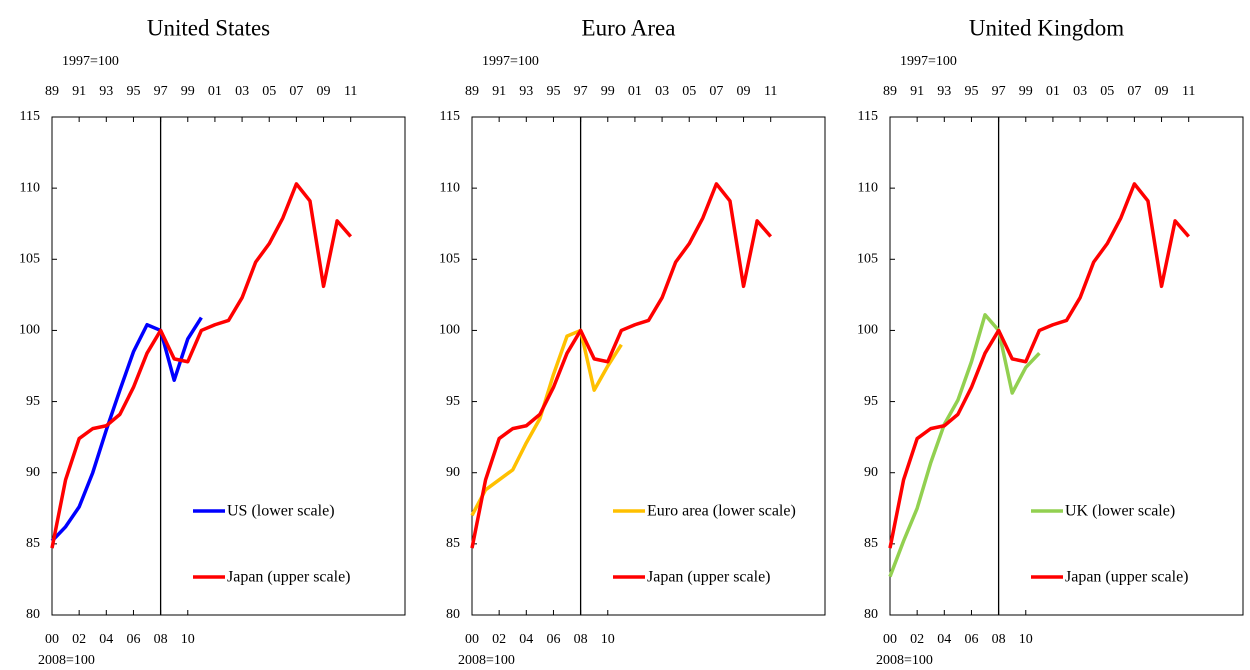 The height and width of the screenshot is (670, 1250). Describe the element at coordinates (1120, 511) in the screenshot. I see `legend-label: UK (lower scale)` at that location.